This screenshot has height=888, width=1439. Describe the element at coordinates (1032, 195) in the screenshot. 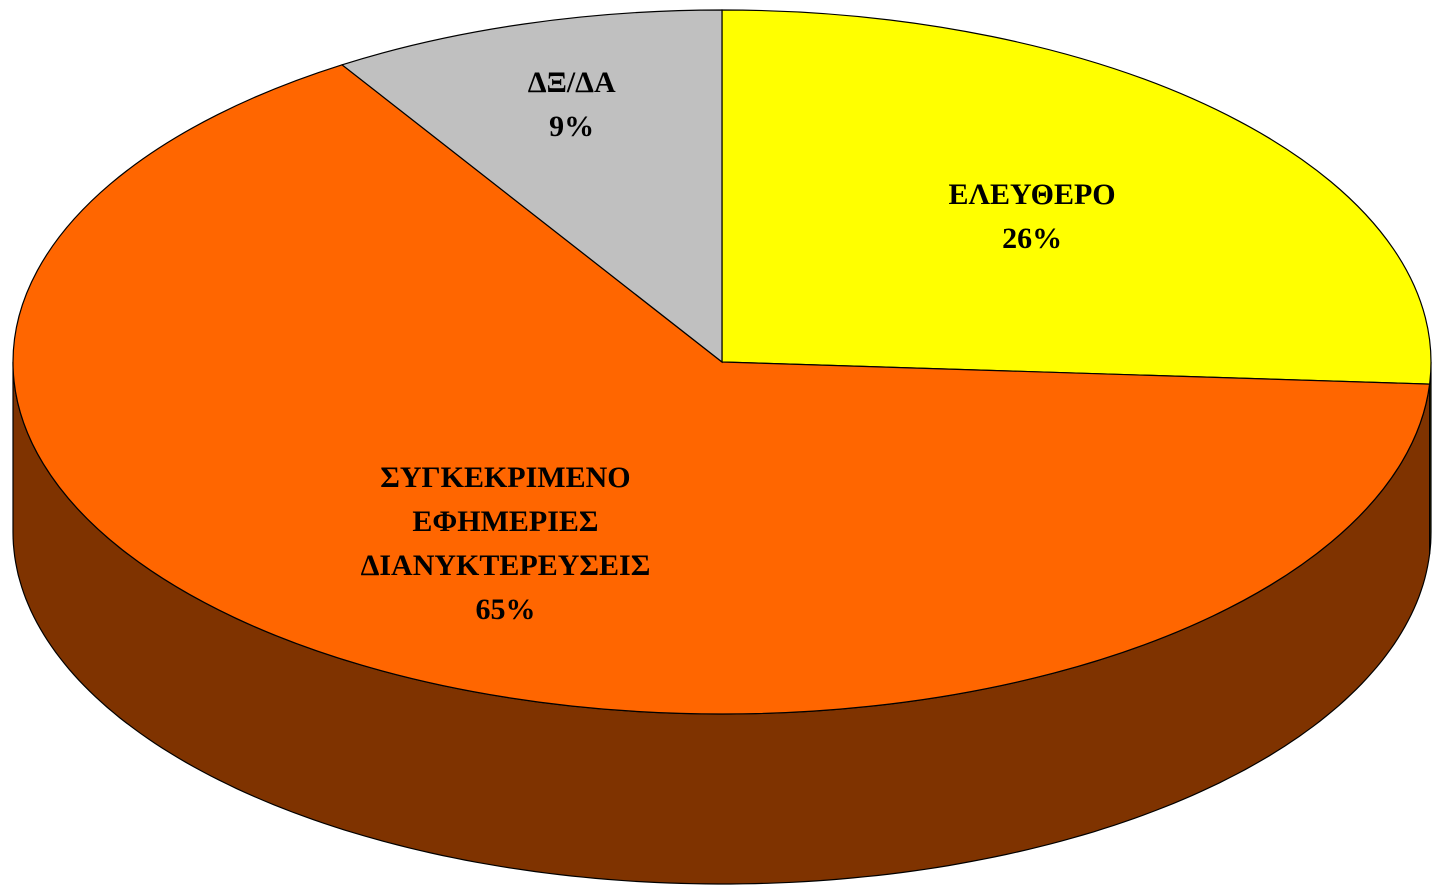

I see `slice-category: ΕΛΕΥΘΕΡΟ` at that location.